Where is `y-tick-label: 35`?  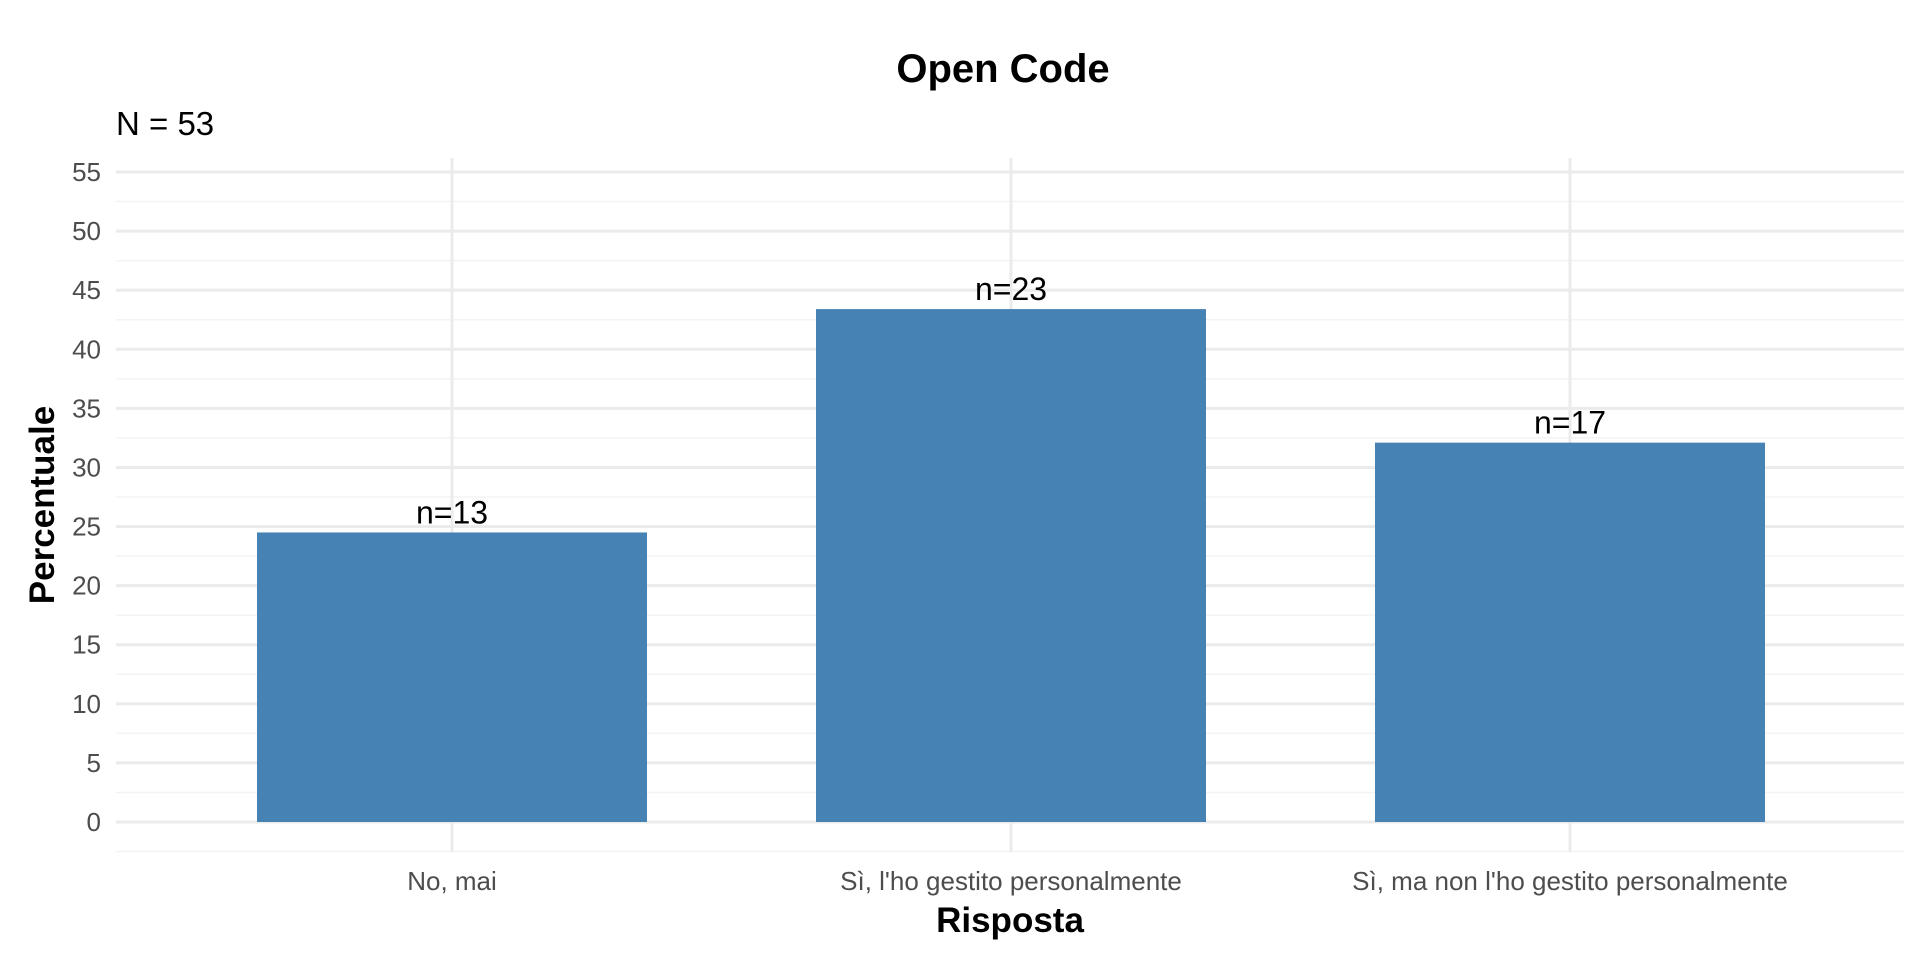
y-tick-label: 35 is located at coordinates (86, 408).